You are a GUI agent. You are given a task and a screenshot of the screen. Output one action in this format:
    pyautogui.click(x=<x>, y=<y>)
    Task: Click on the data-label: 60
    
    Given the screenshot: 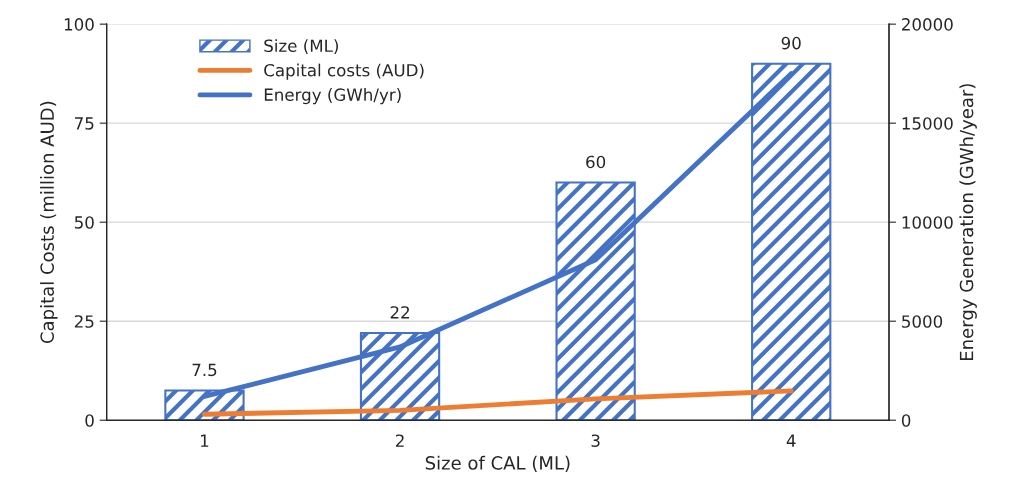 What is the action you would take?
    pyautogui.click(x=596, y=162)
    